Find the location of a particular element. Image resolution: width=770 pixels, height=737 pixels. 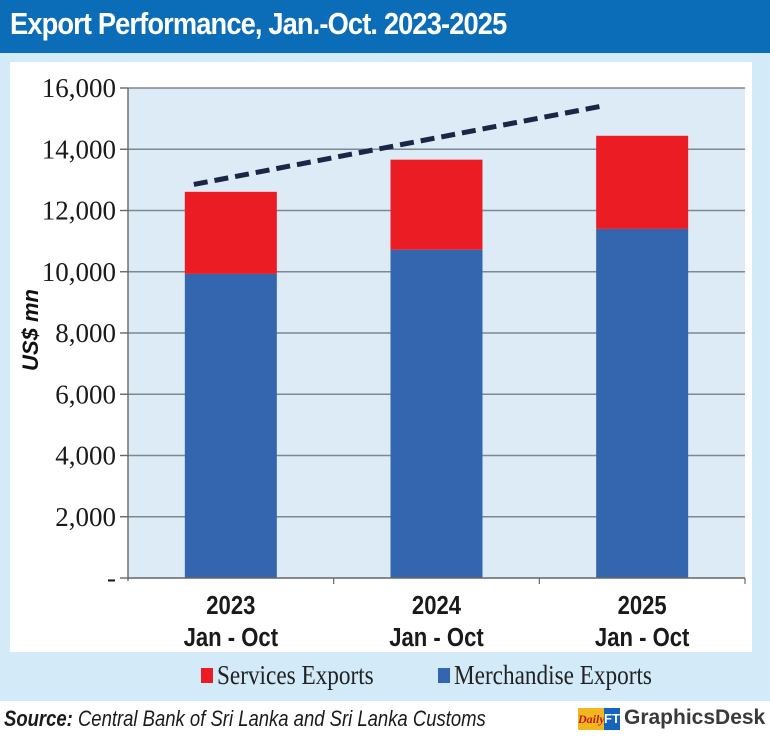

x-tick-label-year: 2024 is located at coordinates (437, 605).